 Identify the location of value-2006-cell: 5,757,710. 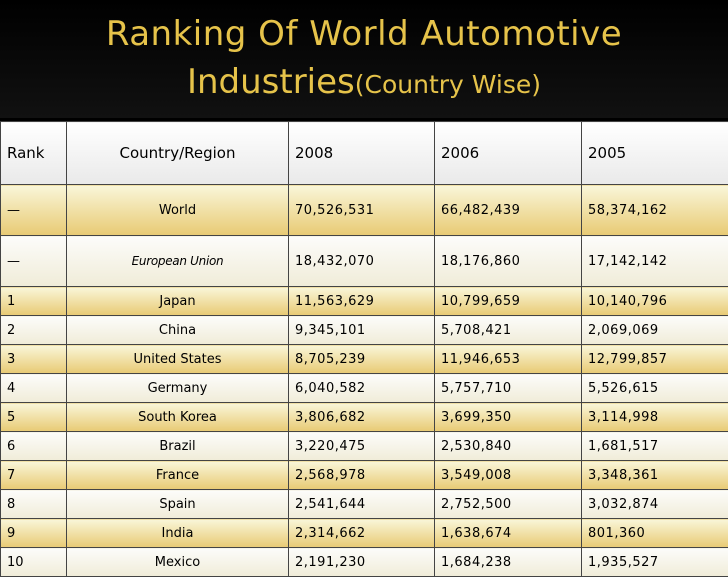
(508, 388).